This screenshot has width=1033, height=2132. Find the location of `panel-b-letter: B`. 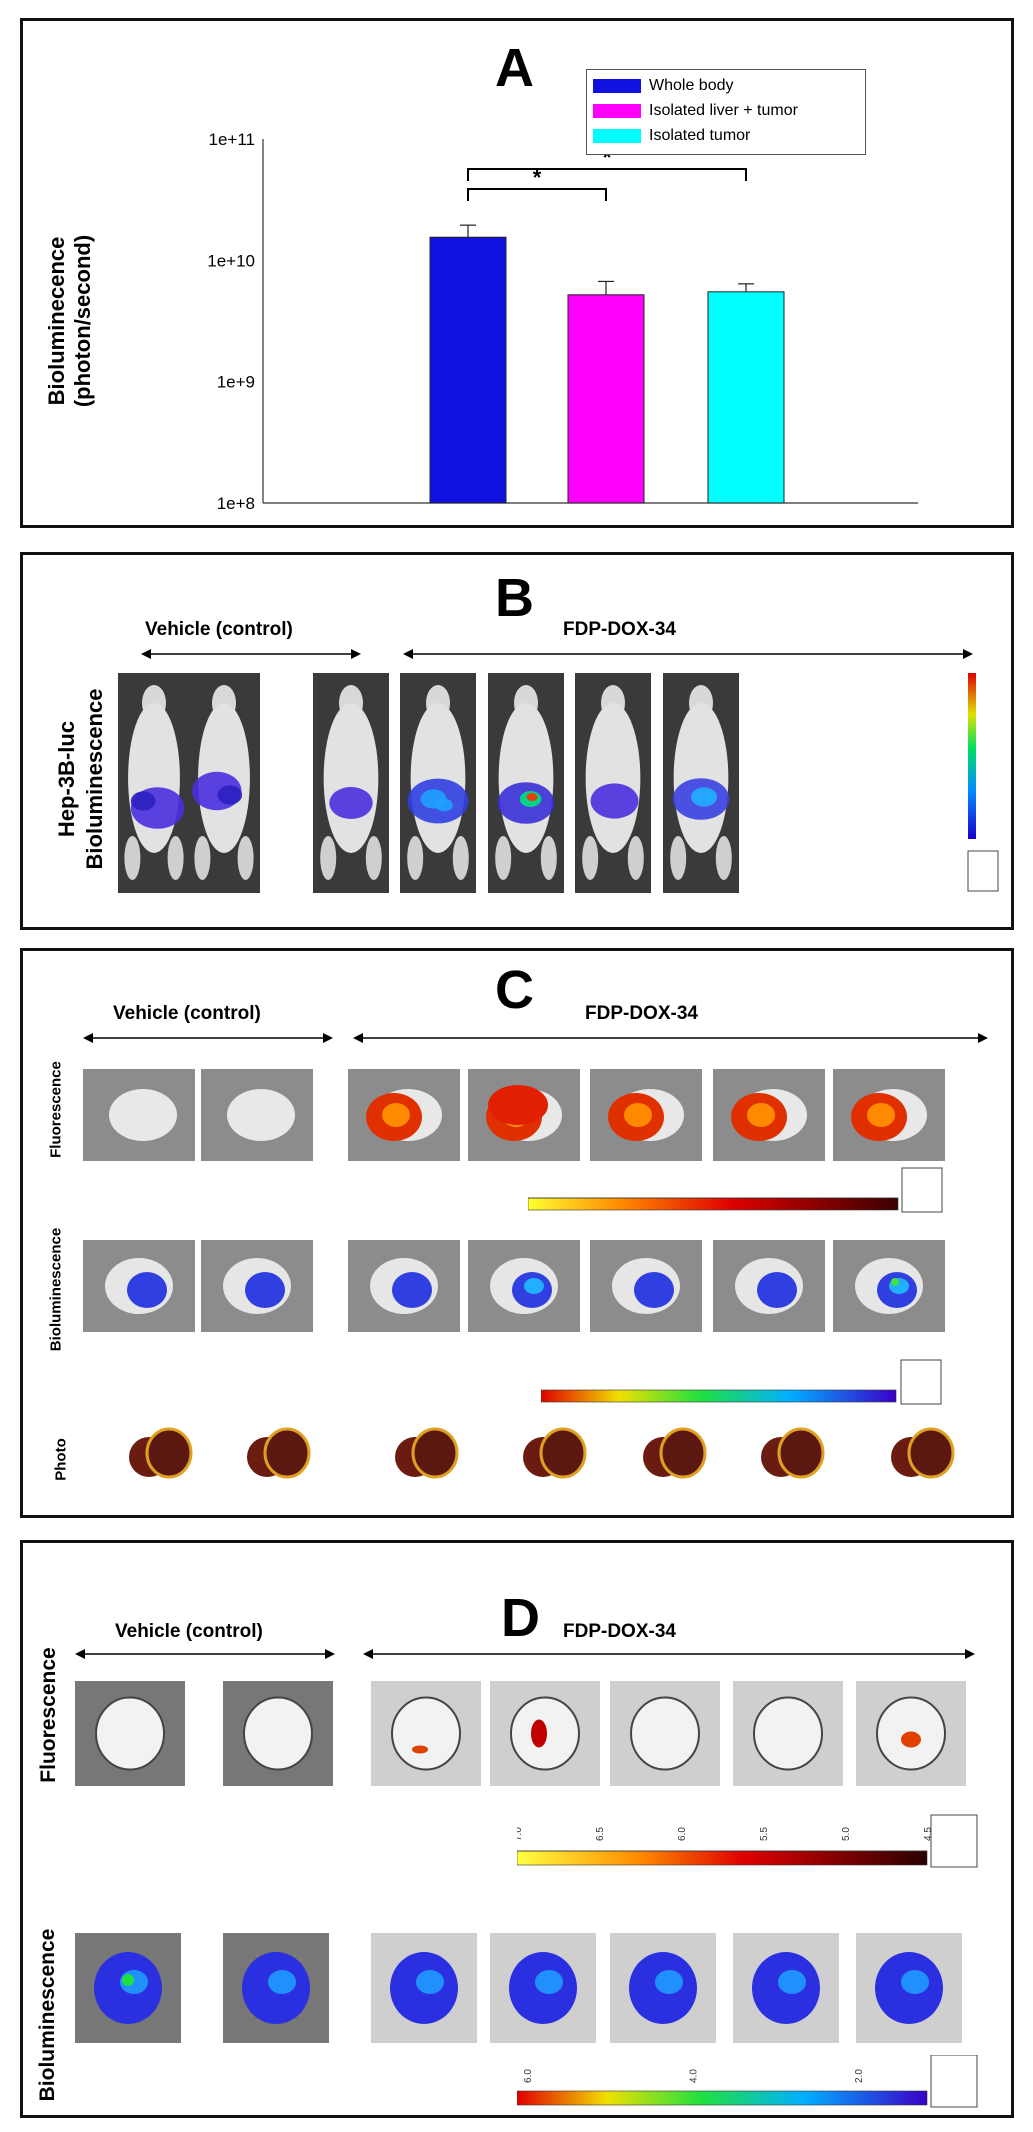

panel-b-letter: B is located at coordinates (514, 598).